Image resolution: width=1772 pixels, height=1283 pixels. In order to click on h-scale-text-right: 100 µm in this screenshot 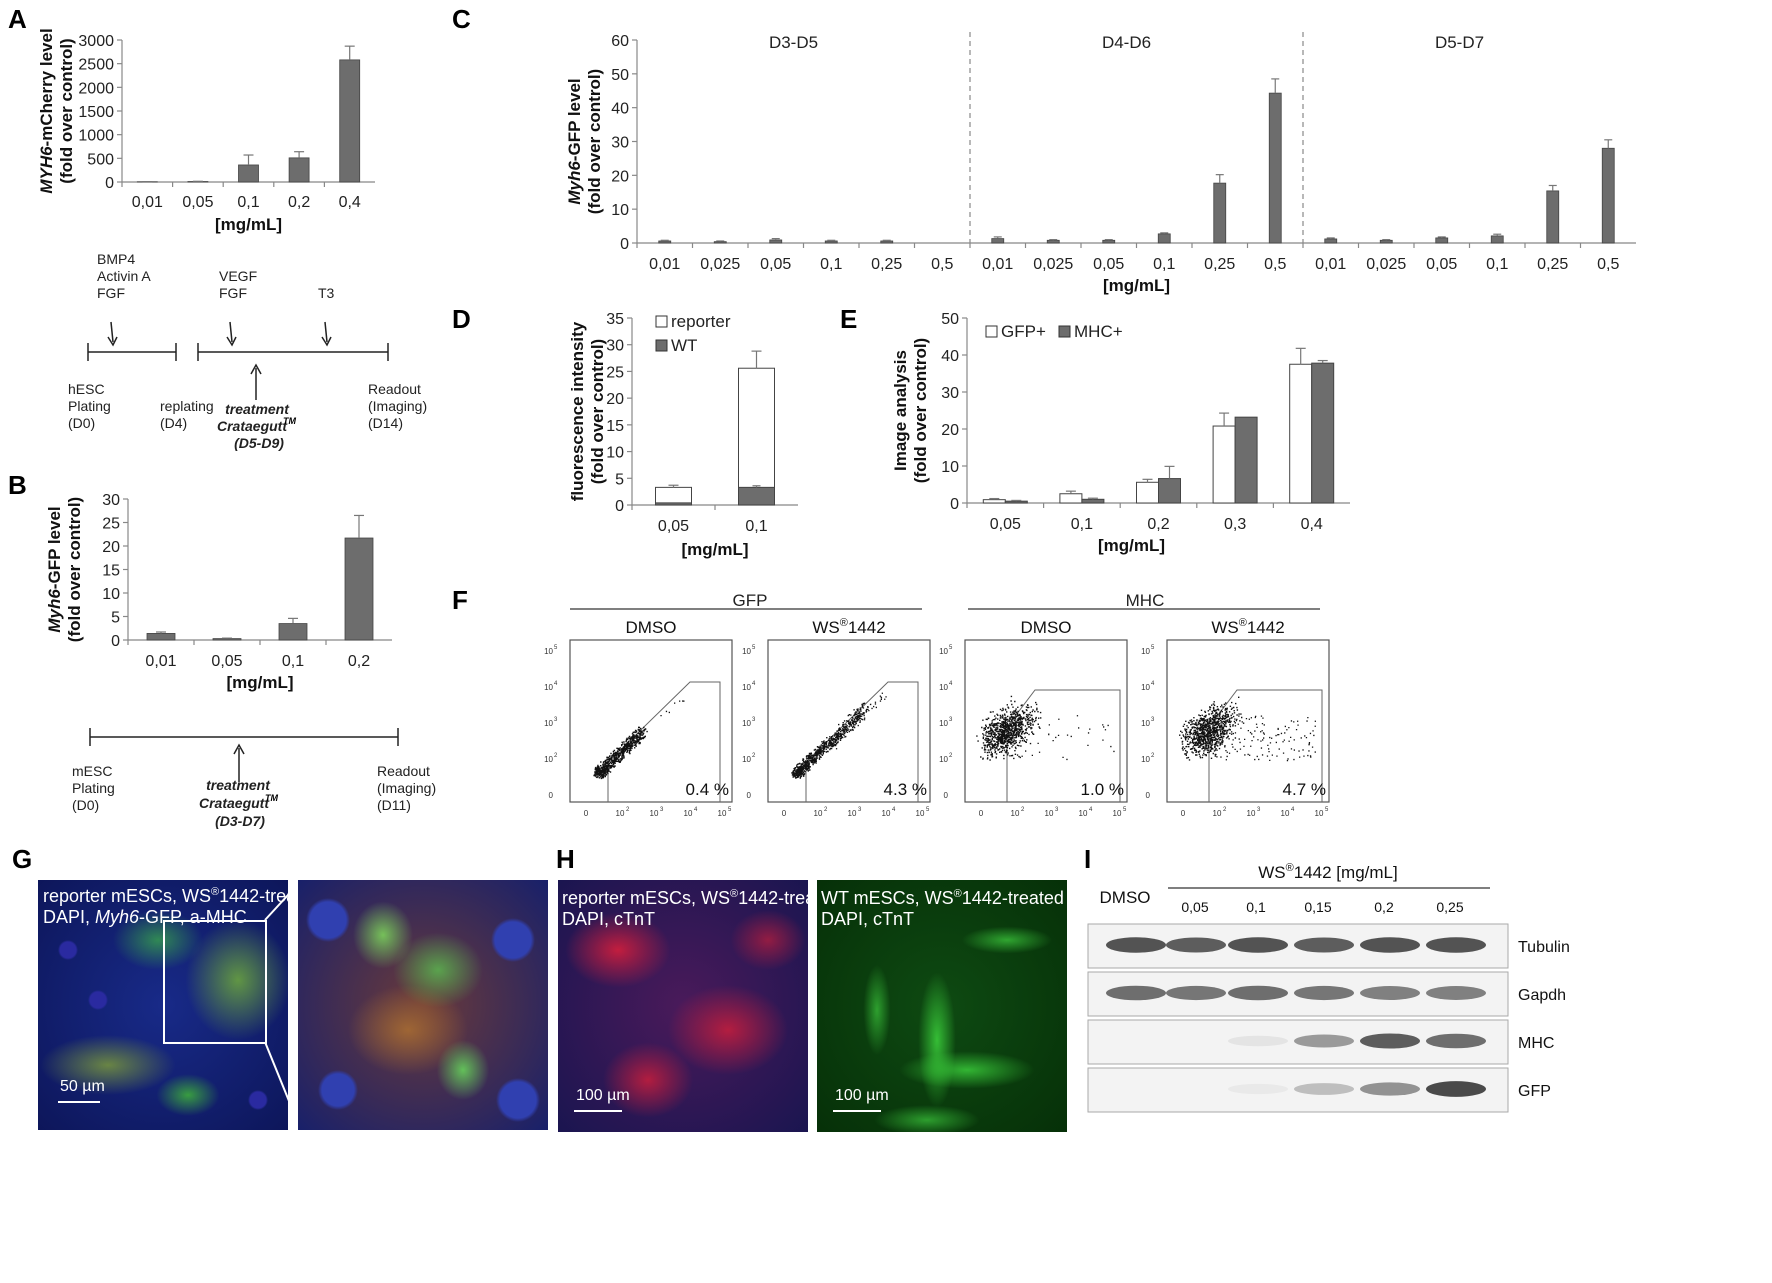, I will do `click(862, 1095)`.